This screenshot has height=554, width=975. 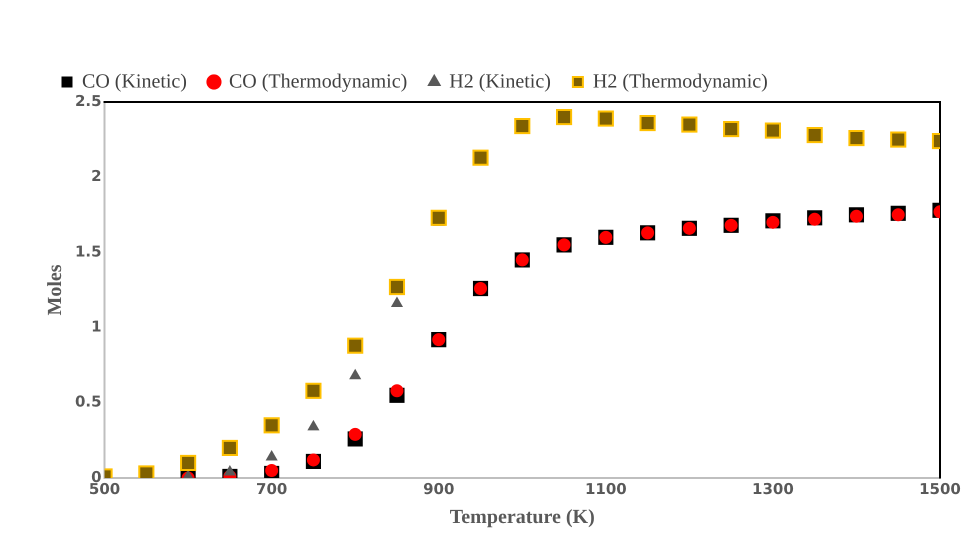 I want to click on y-axis-title: Moles, so click(x=55, y=290).